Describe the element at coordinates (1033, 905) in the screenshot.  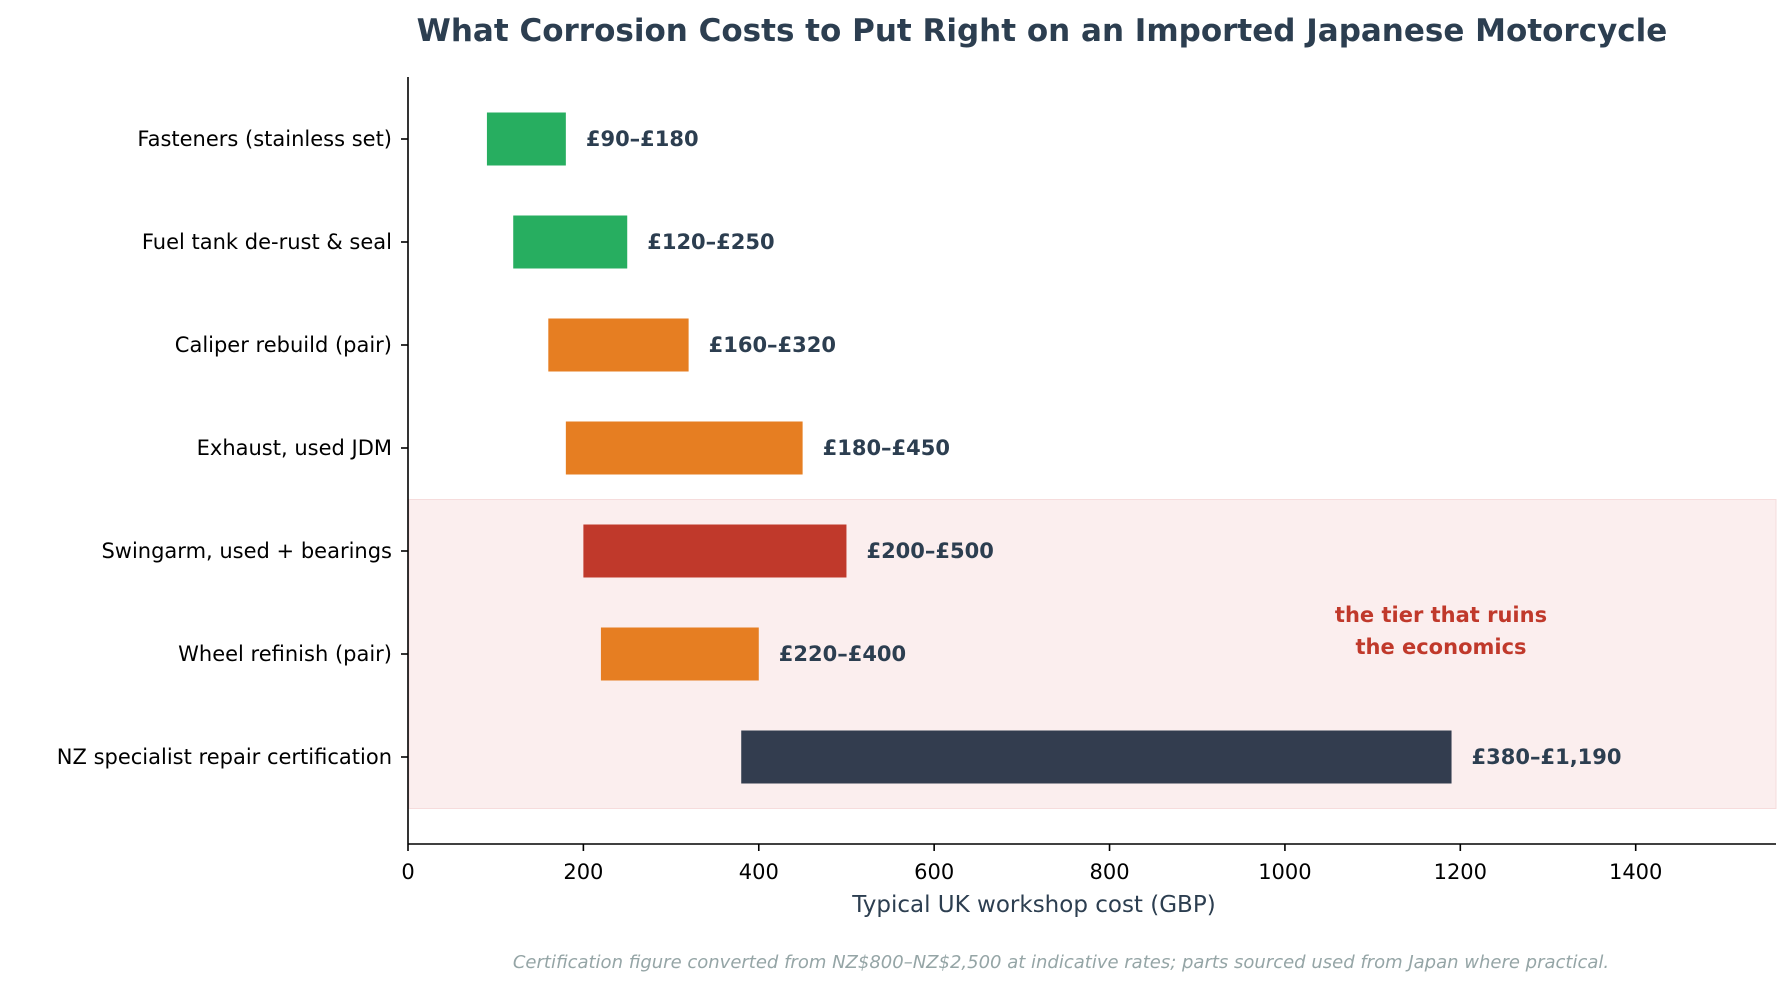
I see `x-axis-label: Typical UK workshop cost (GBP)` at that location.